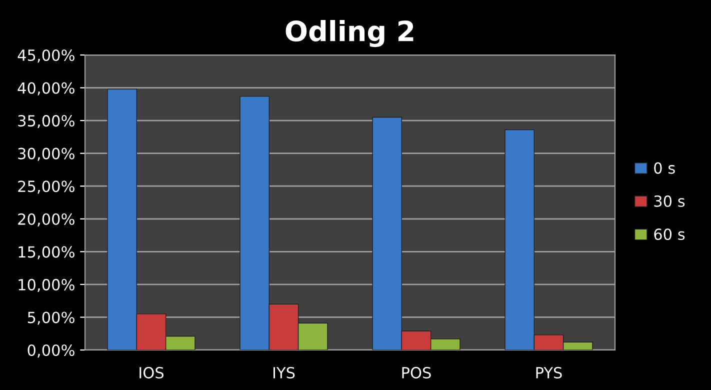 The width and height of the screenshot is (711, 390). Describe the element at coordinates (46, 121) in the screenshot. I see `y-tick-label: 35,00%` at that location.